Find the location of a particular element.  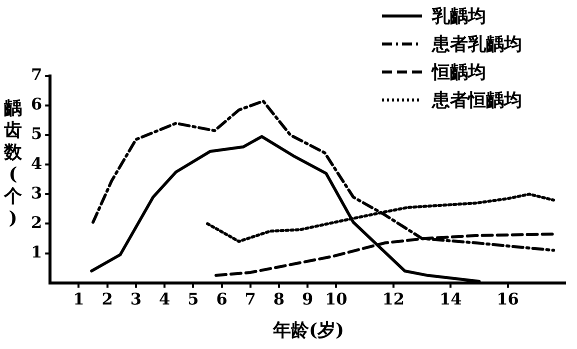

x-tick-label: 6 is located at coordinates (222, 299).